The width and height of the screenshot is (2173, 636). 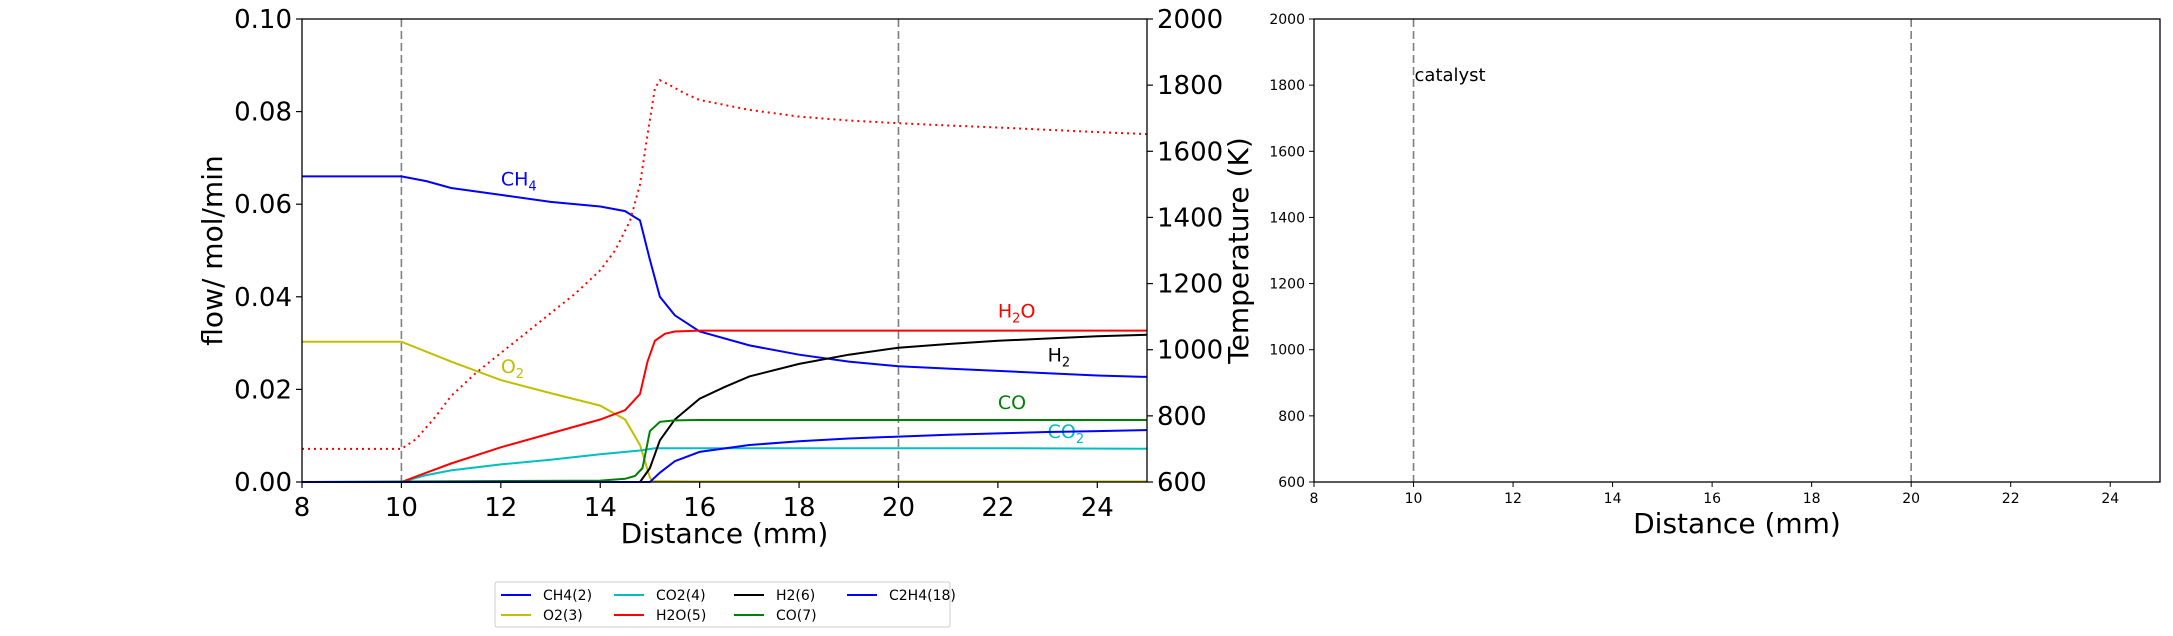 I want to click on right-x-axis-label: Distance (mm), so click(x=1737, y=523).